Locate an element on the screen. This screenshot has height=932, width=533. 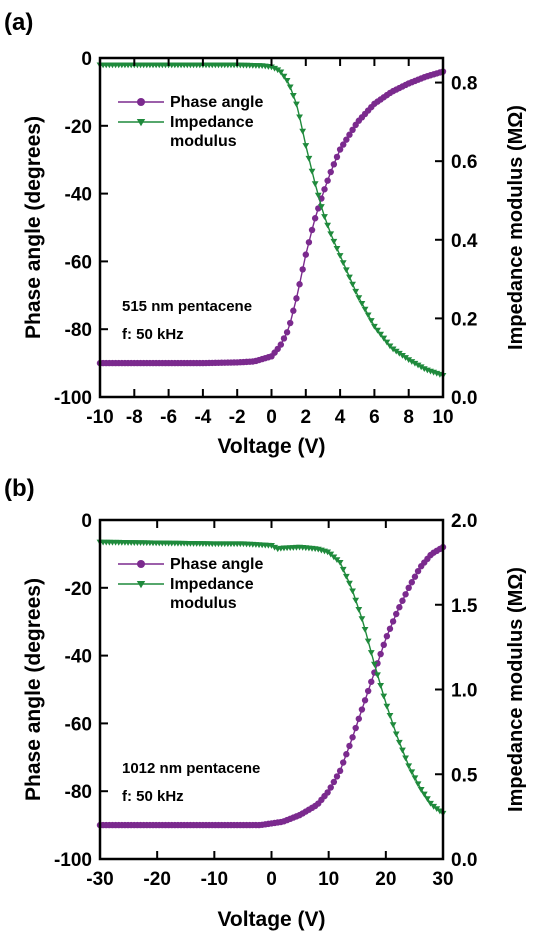
y-axis-left: 0 -20 -40 -60 -80 -100 is located at coordinates (81, 691).